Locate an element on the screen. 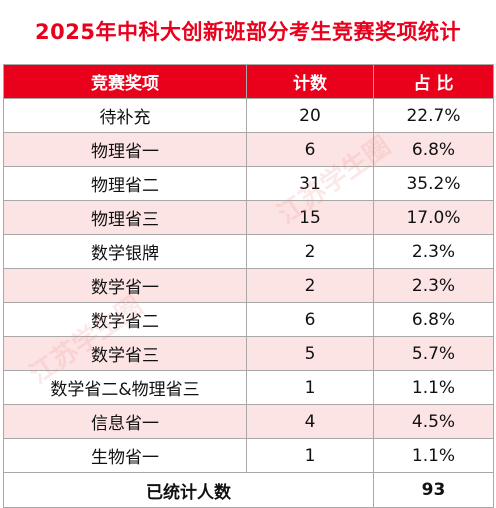 This screenshot has height=508, width=496. award-cell: 数学省二&物理省三 is located at coordinates (125, 387).